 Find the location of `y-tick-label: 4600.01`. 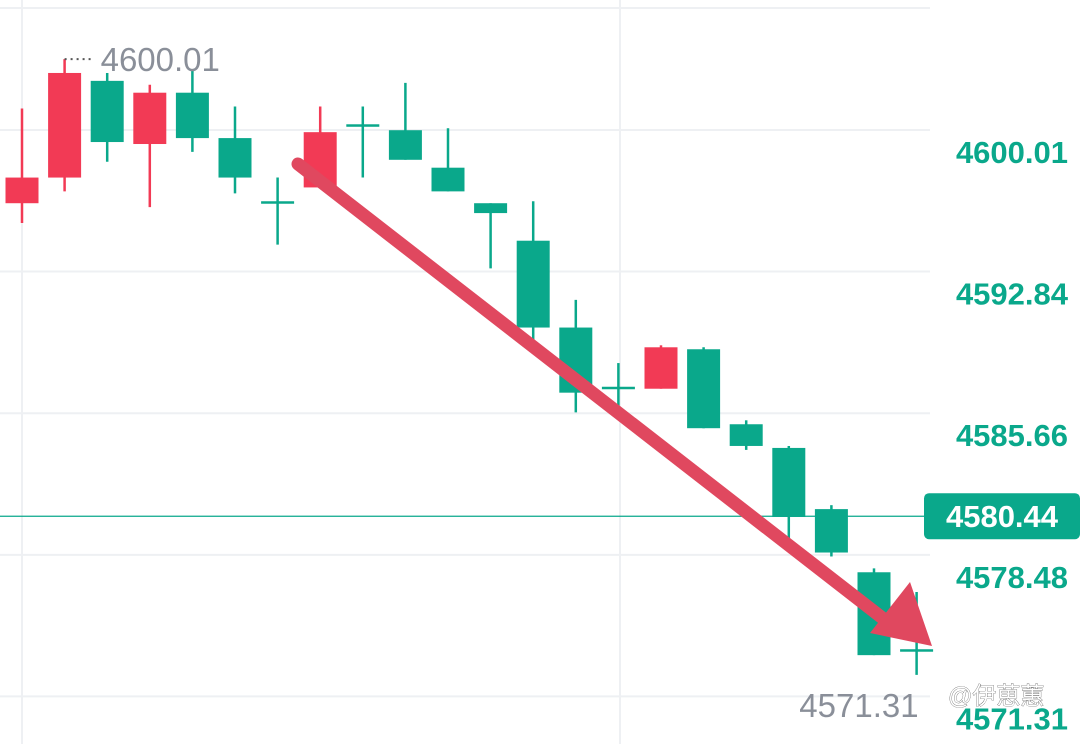

y-tick-label: 4600.01 is located at coordinates (1012, 152).